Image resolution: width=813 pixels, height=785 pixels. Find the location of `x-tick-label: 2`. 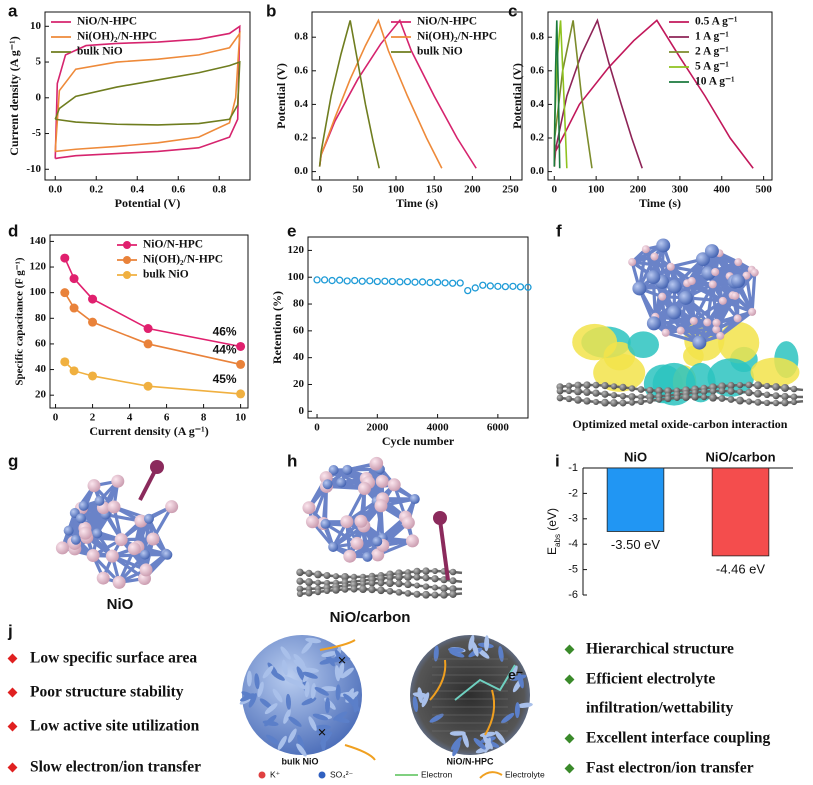

x-tick-label: 2 is located at coordinates (93, 418).